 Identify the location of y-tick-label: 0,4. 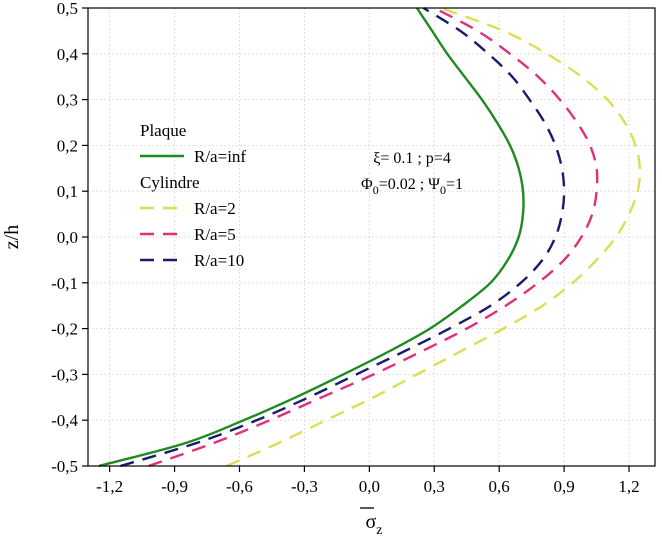
(68, 54).